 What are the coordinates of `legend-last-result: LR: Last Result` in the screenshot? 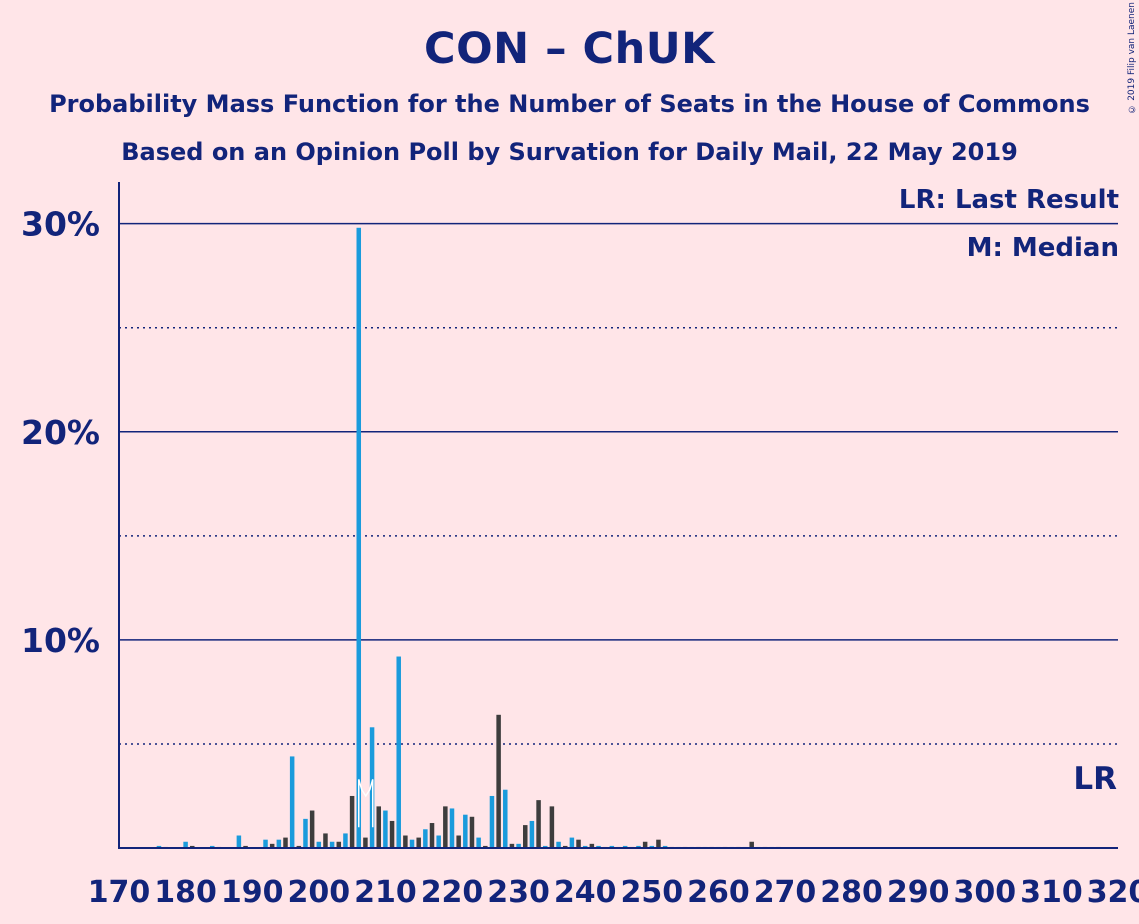 It's located at (1008, 200).